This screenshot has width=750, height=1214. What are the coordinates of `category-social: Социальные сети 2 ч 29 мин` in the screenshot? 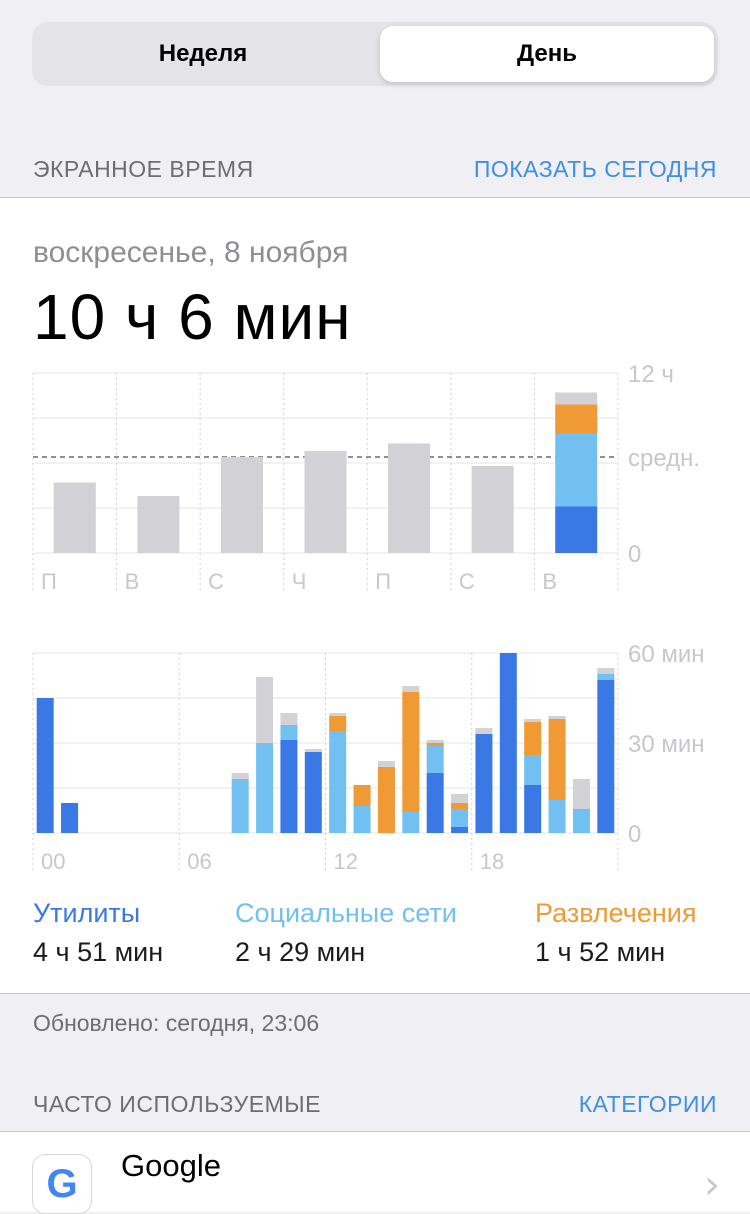 It's located at (346, 933).